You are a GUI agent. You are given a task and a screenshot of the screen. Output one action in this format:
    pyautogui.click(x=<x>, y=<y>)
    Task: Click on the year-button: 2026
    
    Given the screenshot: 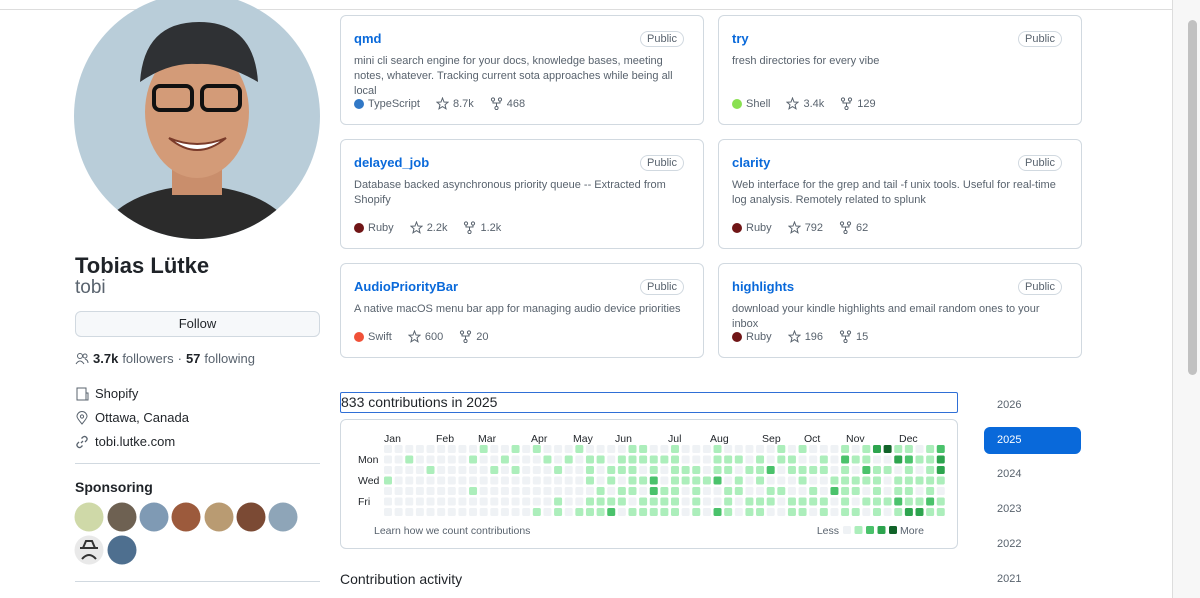 What is the action you would take?
    pyautogui.click(x=1009, y=405)
    